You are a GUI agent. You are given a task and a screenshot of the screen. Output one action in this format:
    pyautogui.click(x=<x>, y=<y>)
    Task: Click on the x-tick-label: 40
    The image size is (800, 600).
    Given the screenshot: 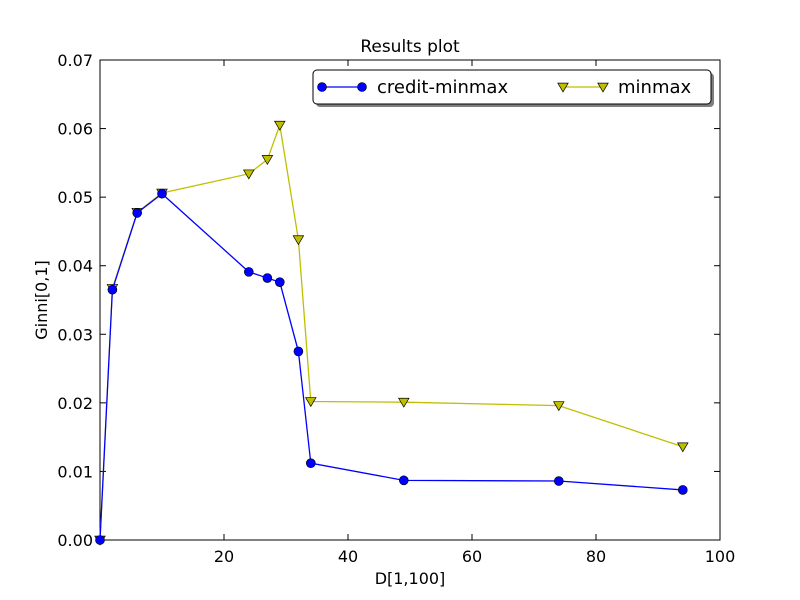 What is the action you would take?
    pyautogui.click(x=348, y=556)
    